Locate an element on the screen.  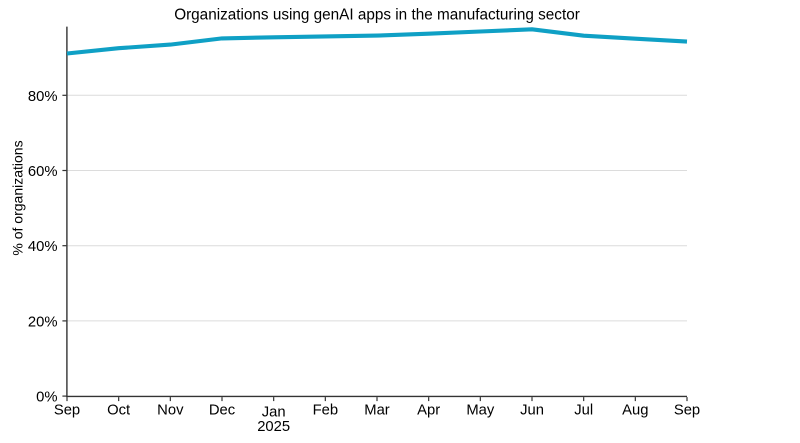
svg-text: 40% is located at coordinates (43, 247).